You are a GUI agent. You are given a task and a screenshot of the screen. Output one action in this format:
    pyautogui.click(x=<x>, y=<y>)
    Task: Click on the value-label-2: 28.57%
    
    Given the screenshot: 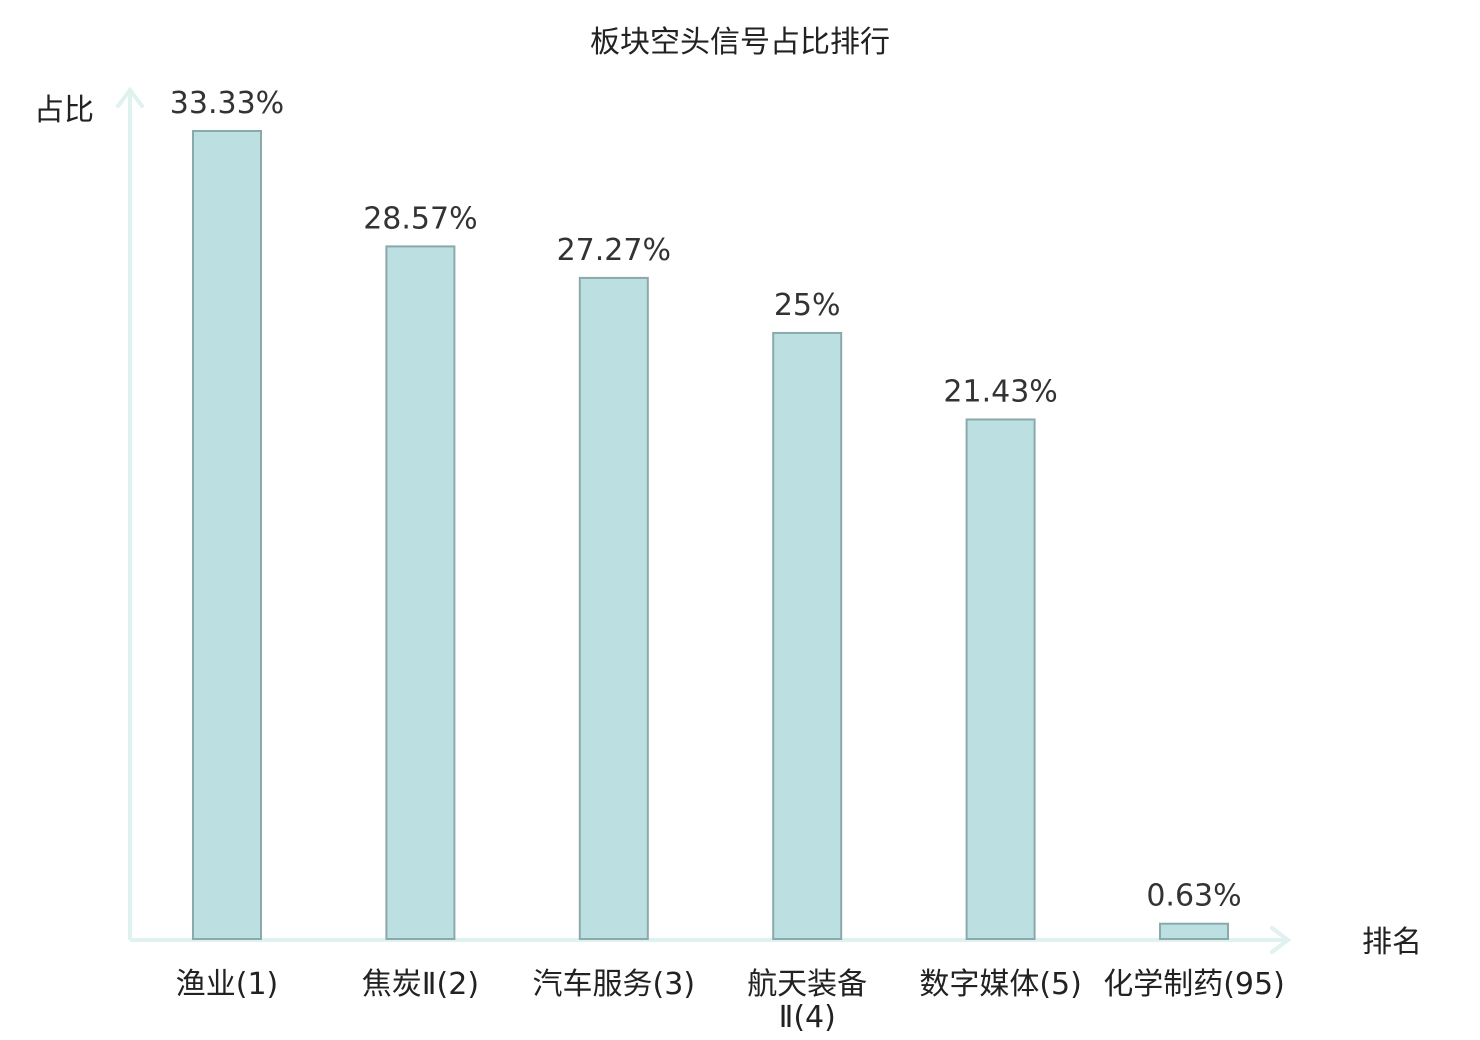 What is the action you would take?
    pyautogui.click(x=420, y=218)
    